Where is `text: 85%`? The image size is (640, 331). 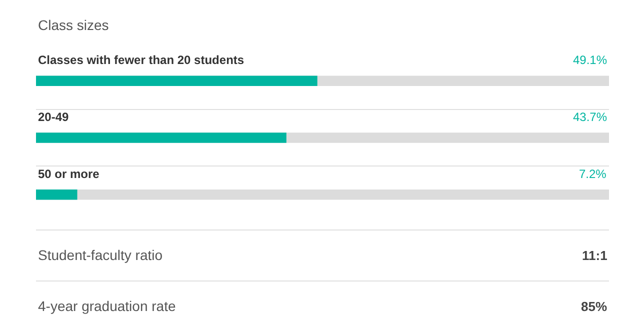 text: 85% is located at coordinates (594, 306).